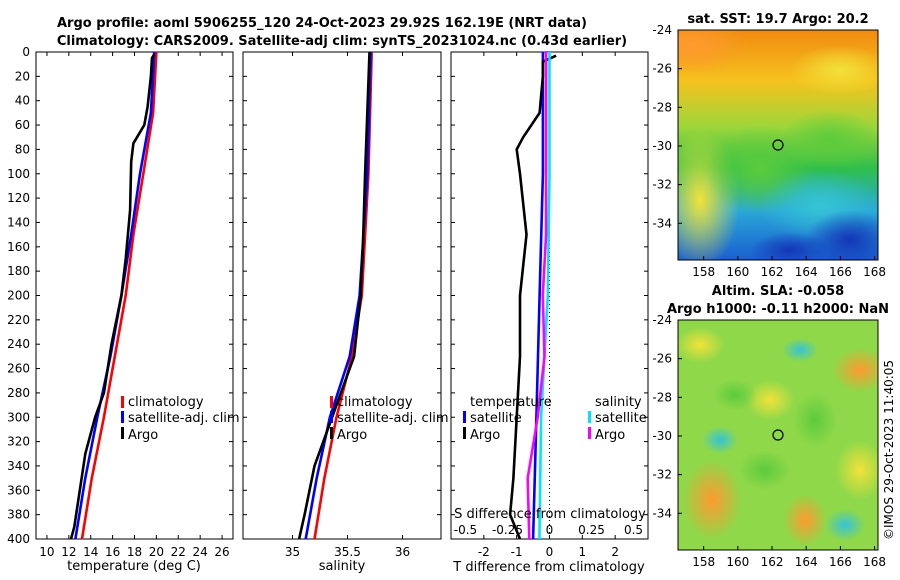 Image resolution: width=900 pixels, height=580 pixels. I want to click on salinity-plot: 35 35.5 36, so click(347, 305).